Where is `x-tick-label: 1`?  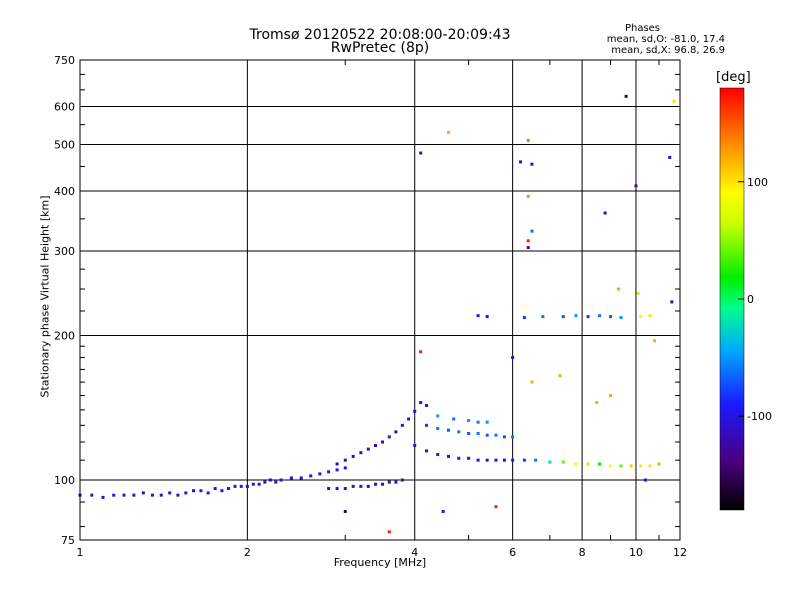
x-tick-label: 1 is located at coordinates (80, 552).